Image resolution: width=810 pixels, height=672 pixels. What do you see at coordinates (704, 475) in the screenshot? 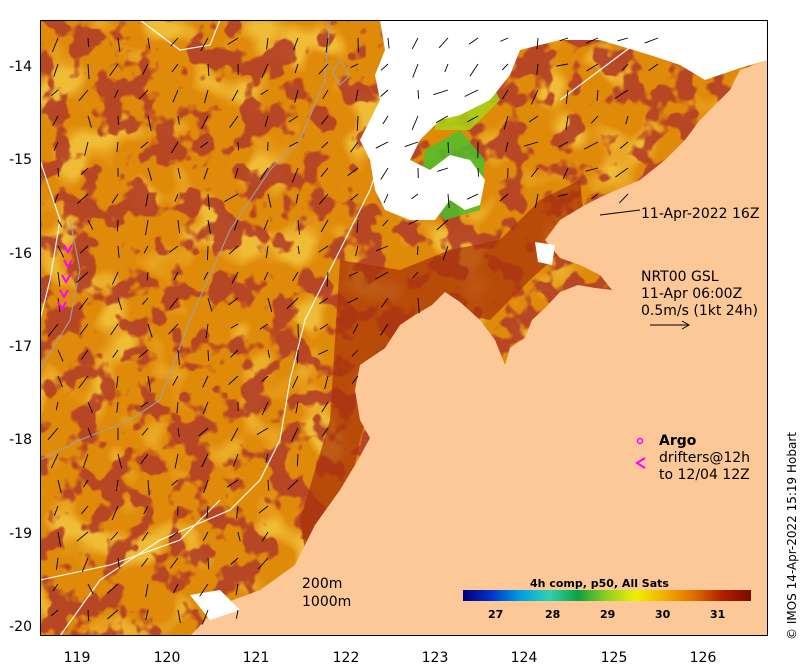
I see `drifters-label-line2: to 12/04 12Z` at bounding box center [704, 475].